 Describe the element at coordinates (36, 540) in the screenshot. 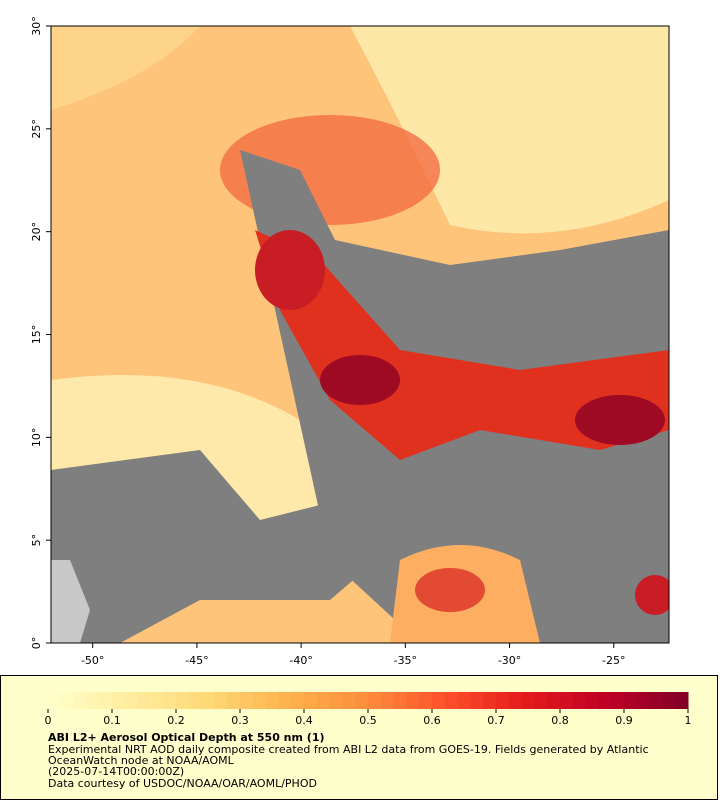

I see `y-tick-label: 5°` at that location.